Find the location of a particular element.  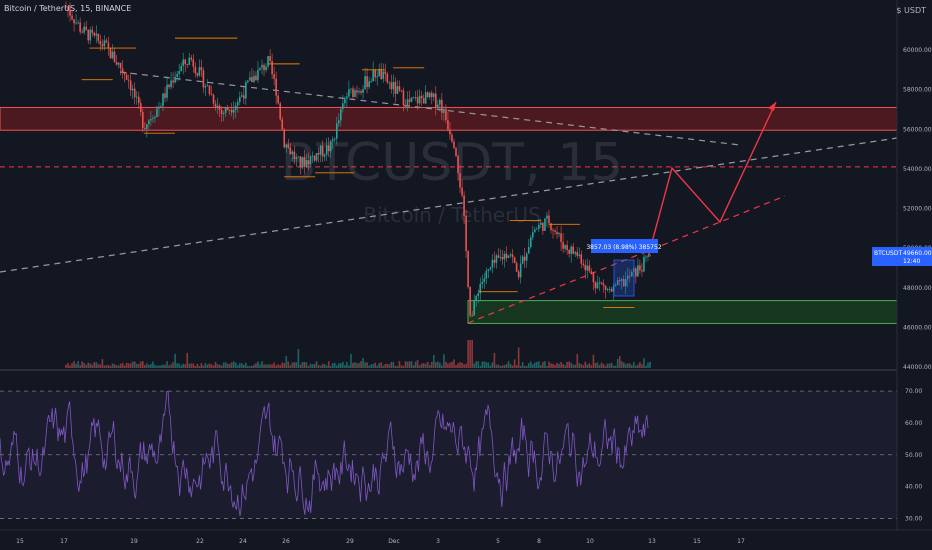

rsi-tick-label: 40.00 is located at coordinates (913, 487).